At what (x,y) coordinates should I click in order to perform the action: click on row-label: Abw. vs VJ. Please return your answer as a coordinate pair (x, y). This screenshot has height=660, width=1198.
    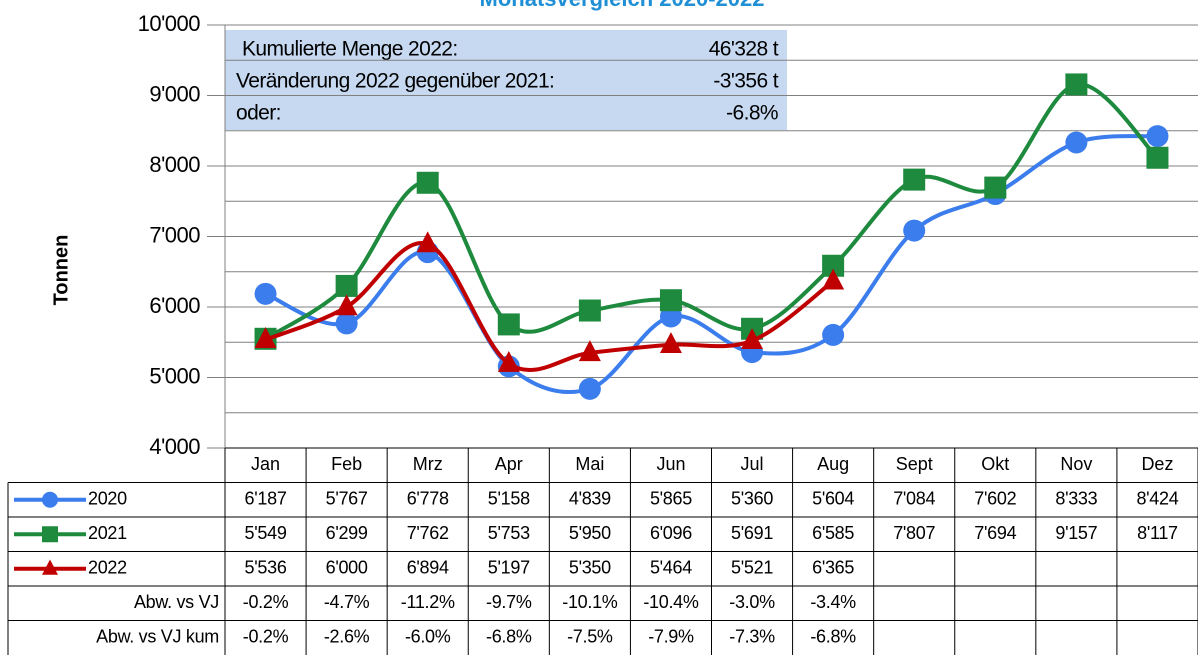
    Looking at the image, I should click on (176, 602).